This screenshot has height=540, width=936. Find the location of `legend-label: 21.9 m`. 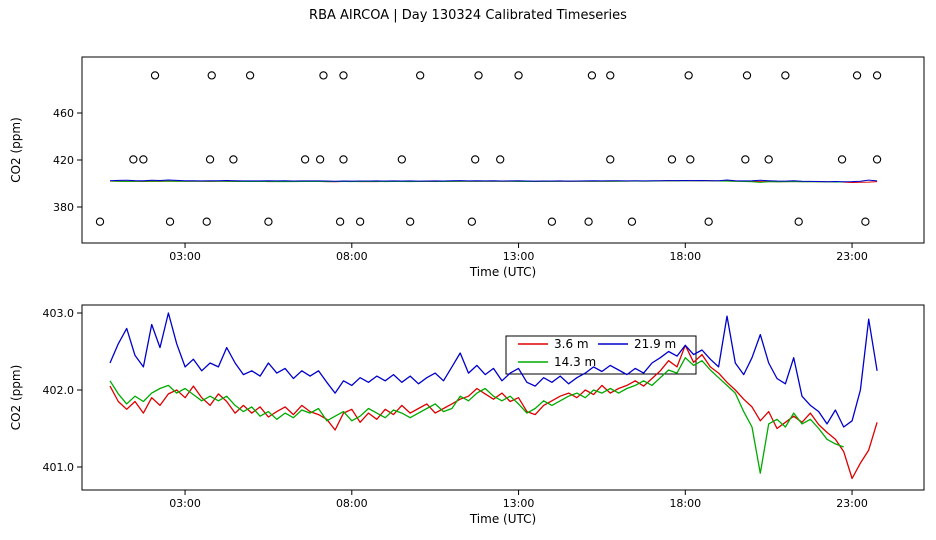

legend-label: 21.9 m is located at coordinates (655, 344).